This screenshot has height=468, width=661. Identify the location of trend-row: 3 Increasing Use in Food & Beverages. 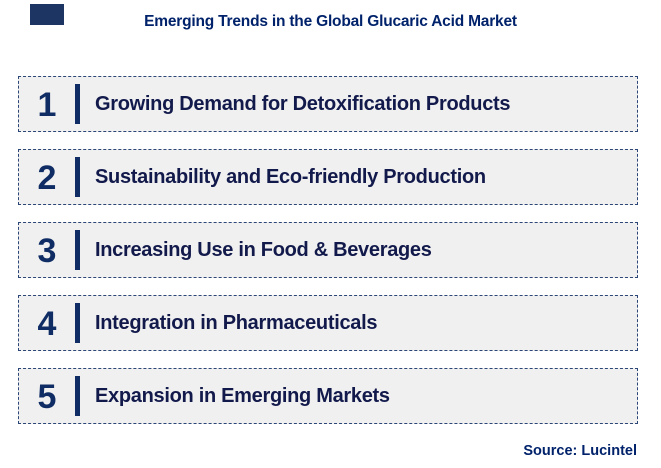
(328, 250).